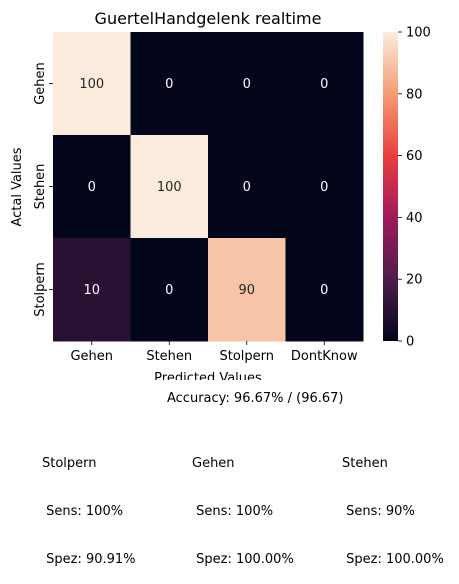 This screenshot has height=584, width=459. I want to click on x-tick-labels: Gehen Stehen Stolpern DontKnow, so click(214, 352).